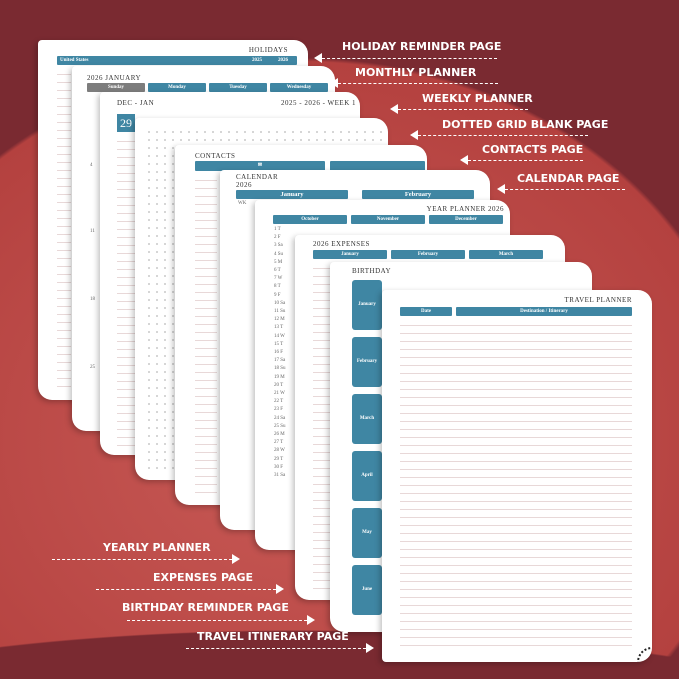 This screenshot has height=679, width=679. I want to click on day-row: 12 M, so click(279, 320).